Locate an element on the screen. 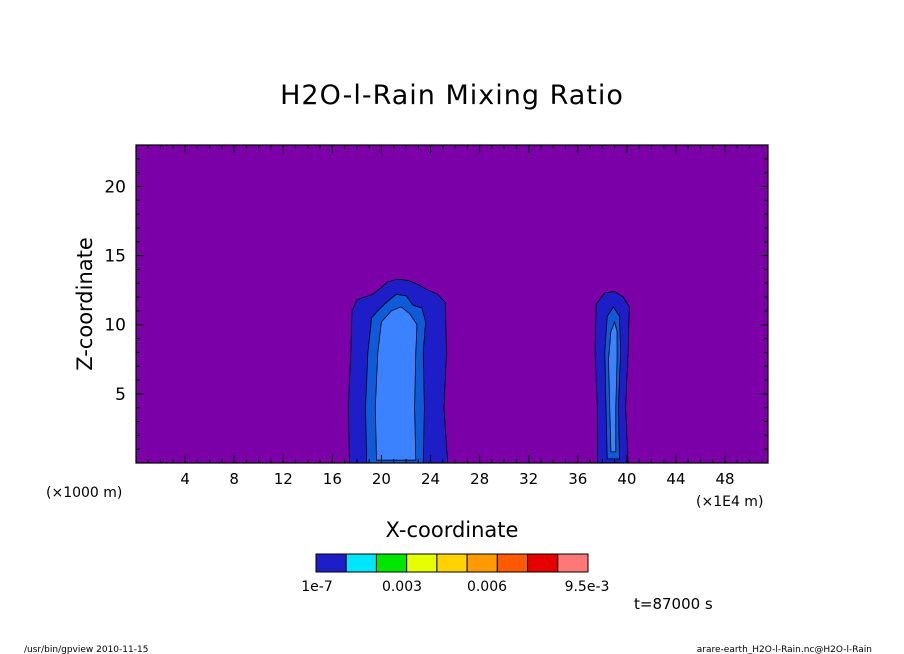  time-annotation: t=87000 s is located at coordinates (673, 604).